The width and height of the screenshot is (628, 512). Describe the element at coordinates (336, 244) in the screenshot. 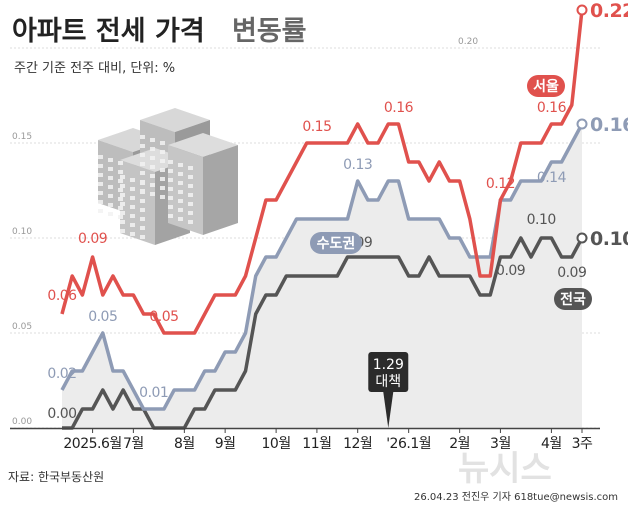

I see `series-badge-label: 수도권` at that location.